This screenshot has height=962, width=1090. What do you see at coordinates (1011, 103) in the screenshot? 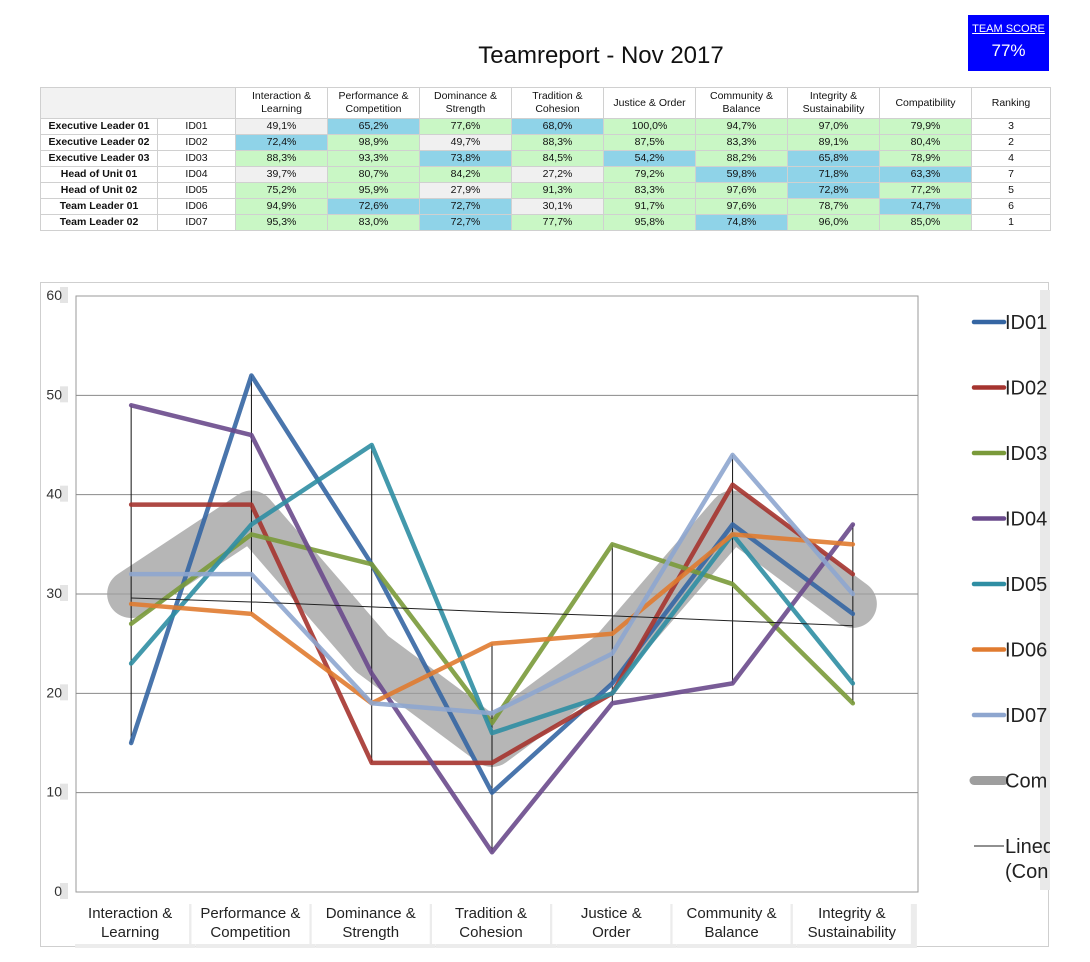
I see `column-header: Ranking` at bounding box center [1011, 103].